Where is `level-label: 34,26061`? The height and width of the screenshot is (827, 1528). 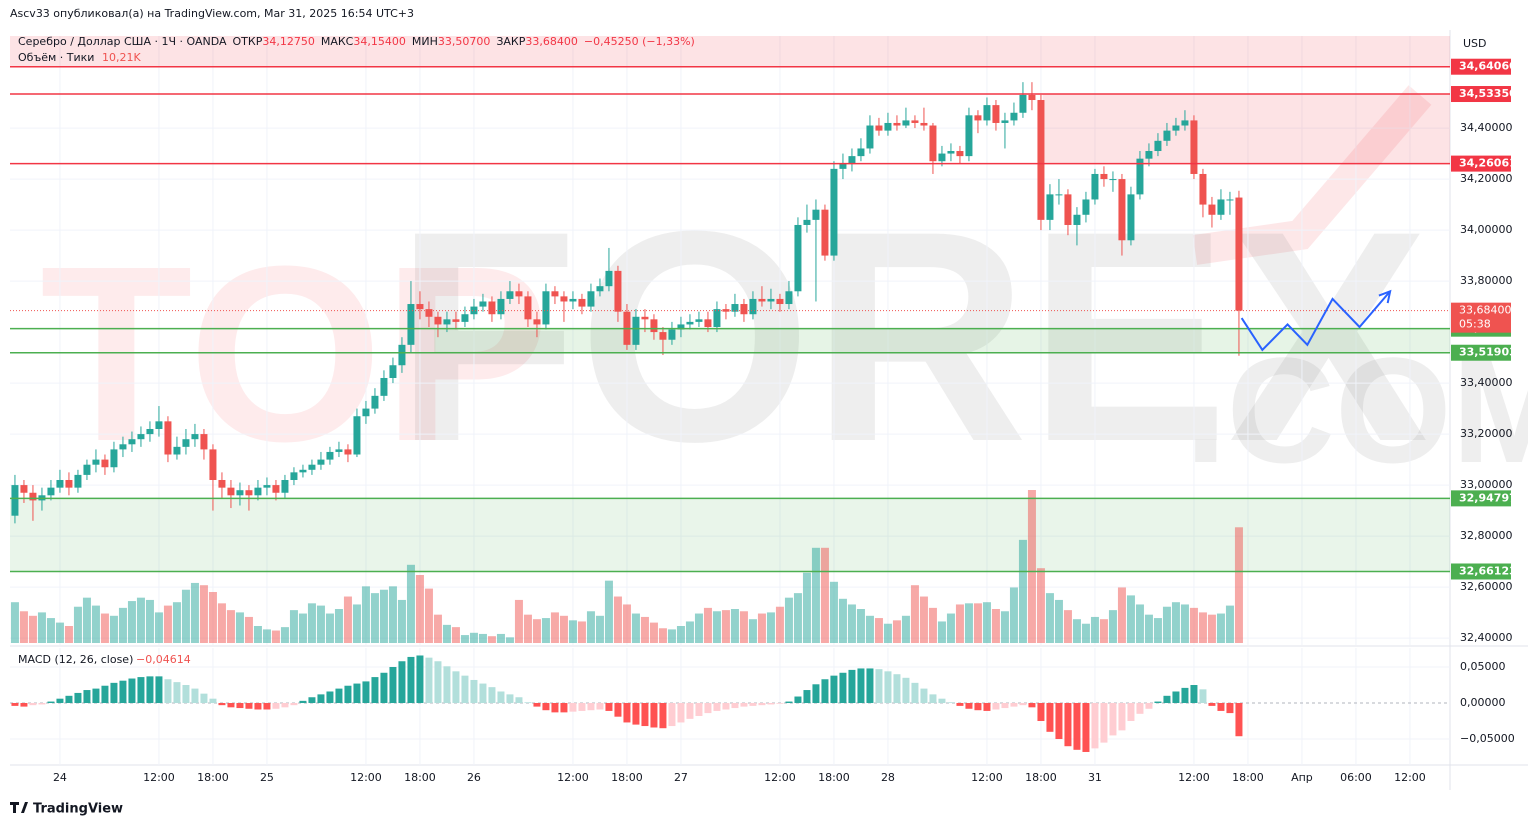
level-label: 34,26061 is located at coordinates (1488, 163).